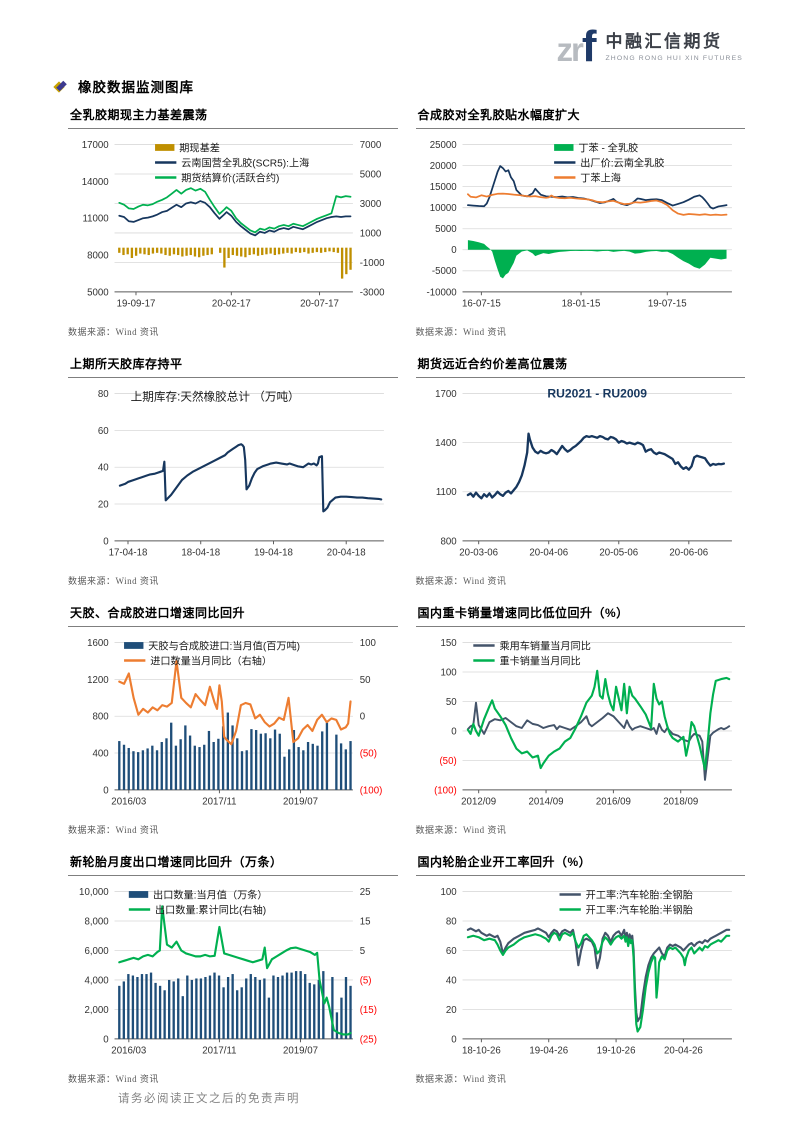 Image resolution: width=793 pixels, height=1122 pixels. I want to click on chart-title: 全乳胶期现主力基差震荡, so click(139, 115).